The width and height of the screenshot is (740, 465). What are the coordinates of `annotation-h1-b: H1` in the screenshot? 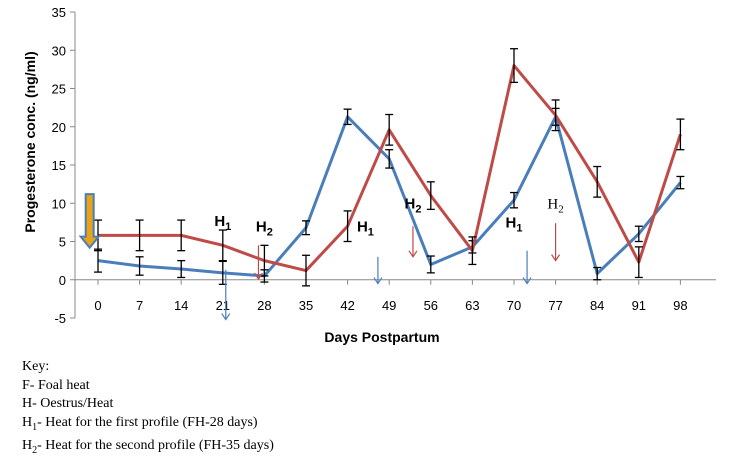 It's located at (365, 229).